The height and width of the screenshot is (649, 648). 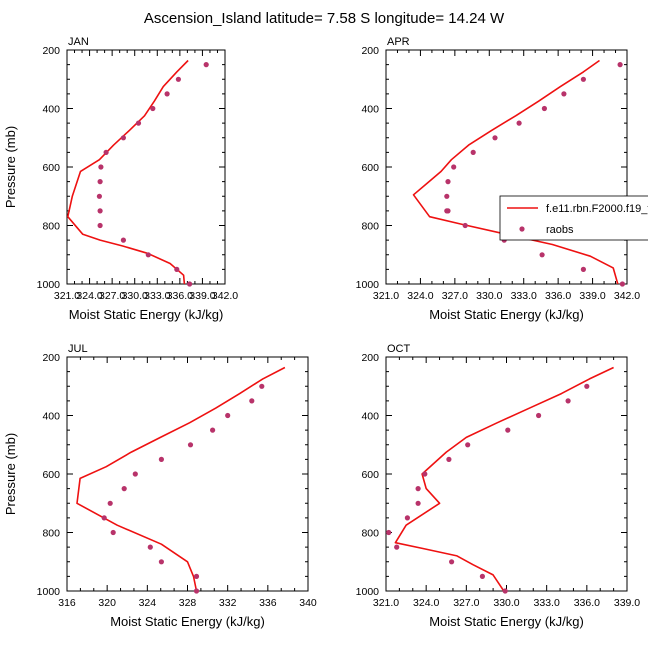 What do you see at coordinates (107, 603) in the screenshot?
I see `x-tick-label: 320` at bounding box center [107, 603].